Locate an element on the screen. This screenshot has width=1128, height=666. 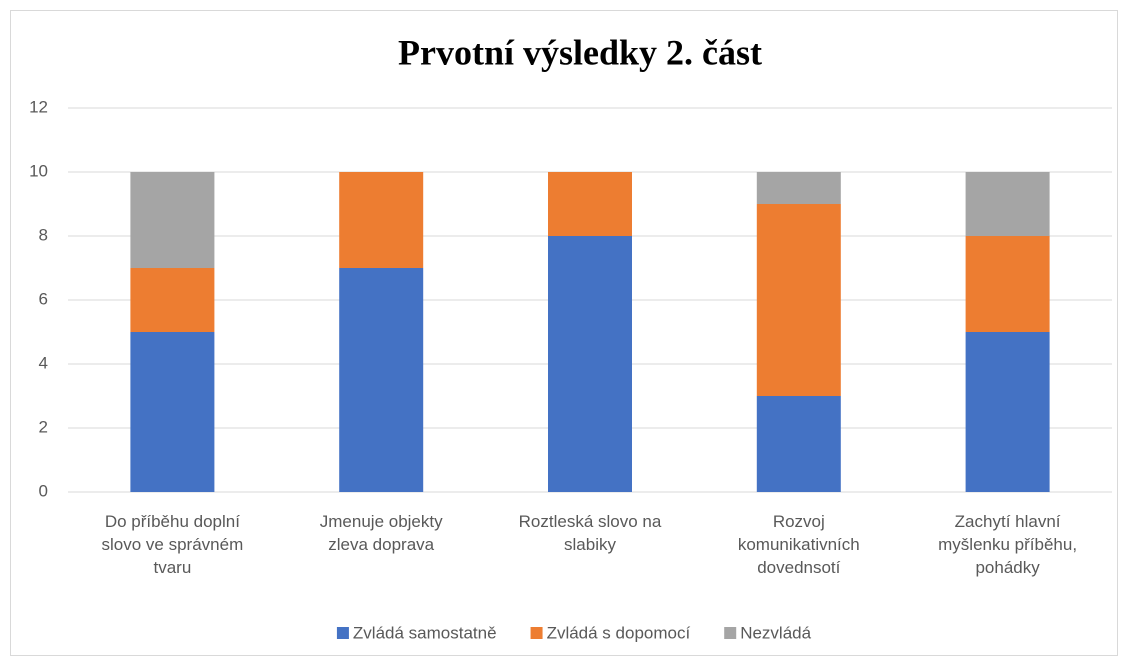
legend-label: Nezvládá is located at coordinates (775, 632).